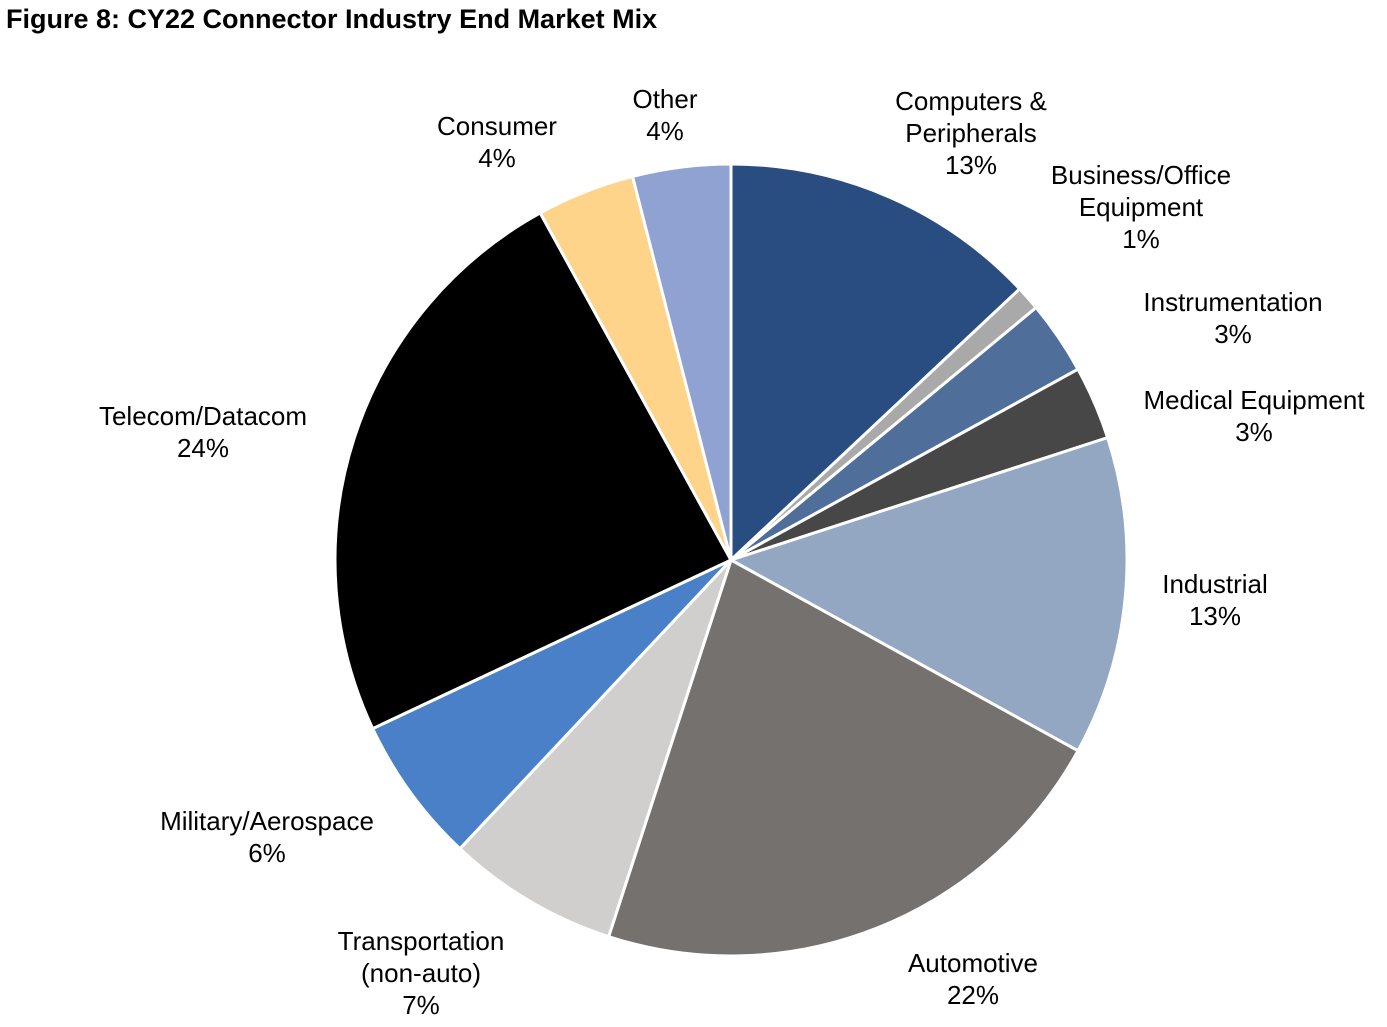 The height and width of the screenshot is (1027, 1387). What do you see at coordinates (203, 448) in the screenshot?
I see `slice-value-label: 24%` at bounding box center [203, 448].